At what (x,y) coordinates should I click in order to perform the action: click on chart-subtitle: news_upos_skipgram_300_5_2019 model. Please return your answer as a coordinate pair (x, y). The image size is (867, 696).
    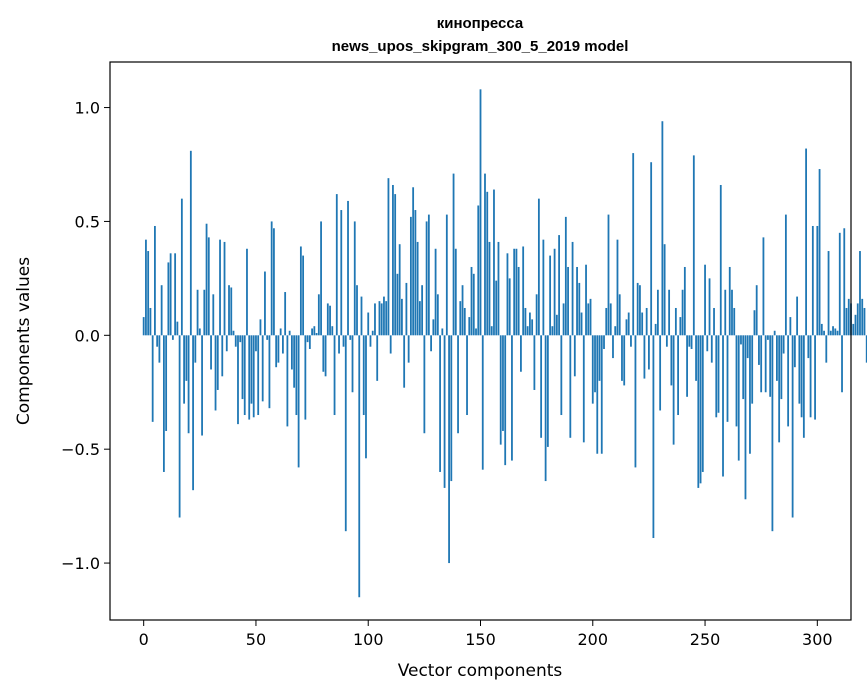
    Looking at the image, I should click on (480, 46).